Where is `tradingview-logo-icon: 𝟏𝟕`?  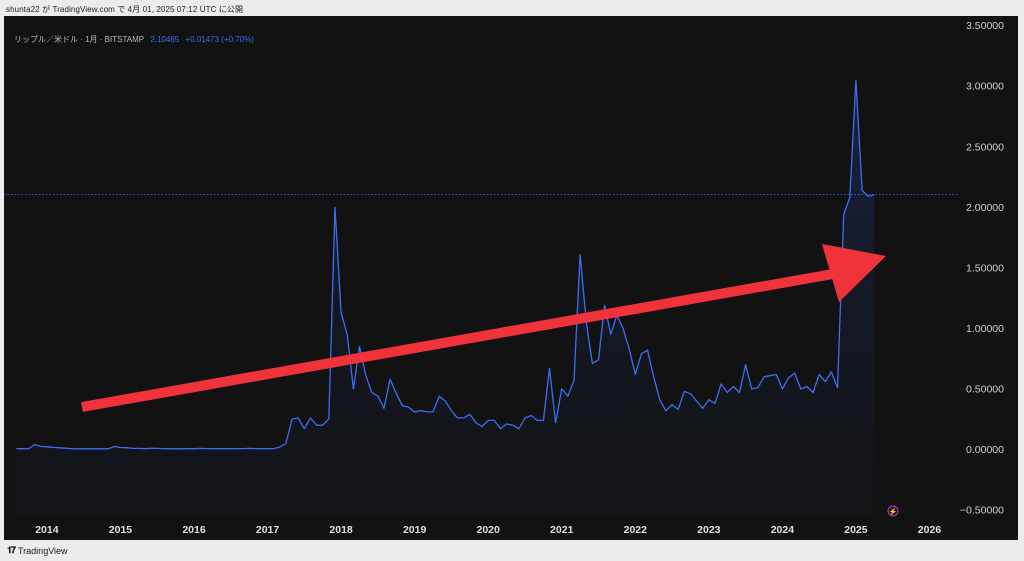 tradingview-logo-icon: 𝟏𝟕 is located at coordinates (11, 550).